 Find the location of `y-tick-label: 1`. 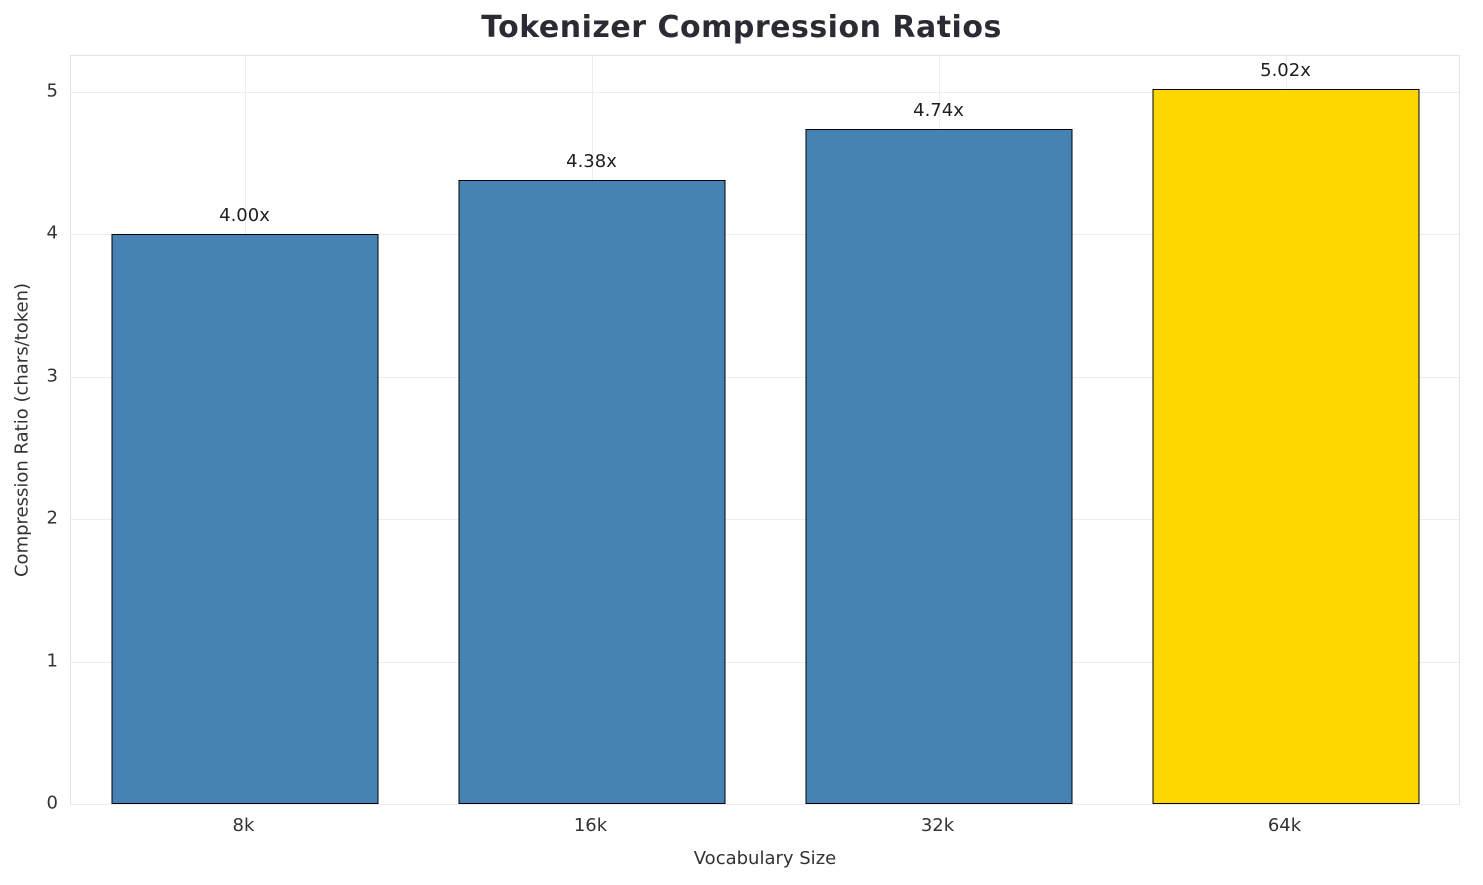

y-tick-label: 1 is located at coordinates (52, 661).